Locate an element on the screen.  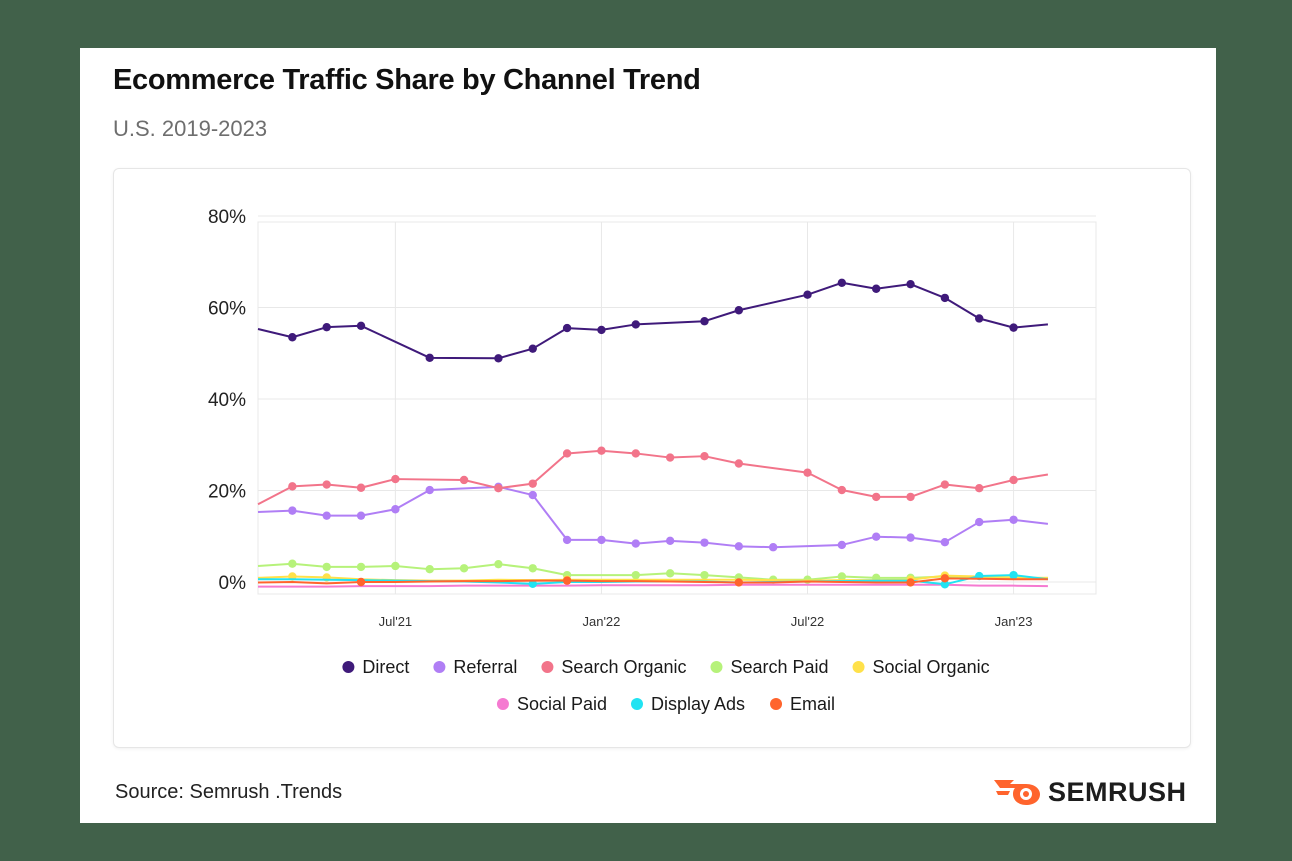
legend-label: Search Paid is located at coordinates (779, 667).